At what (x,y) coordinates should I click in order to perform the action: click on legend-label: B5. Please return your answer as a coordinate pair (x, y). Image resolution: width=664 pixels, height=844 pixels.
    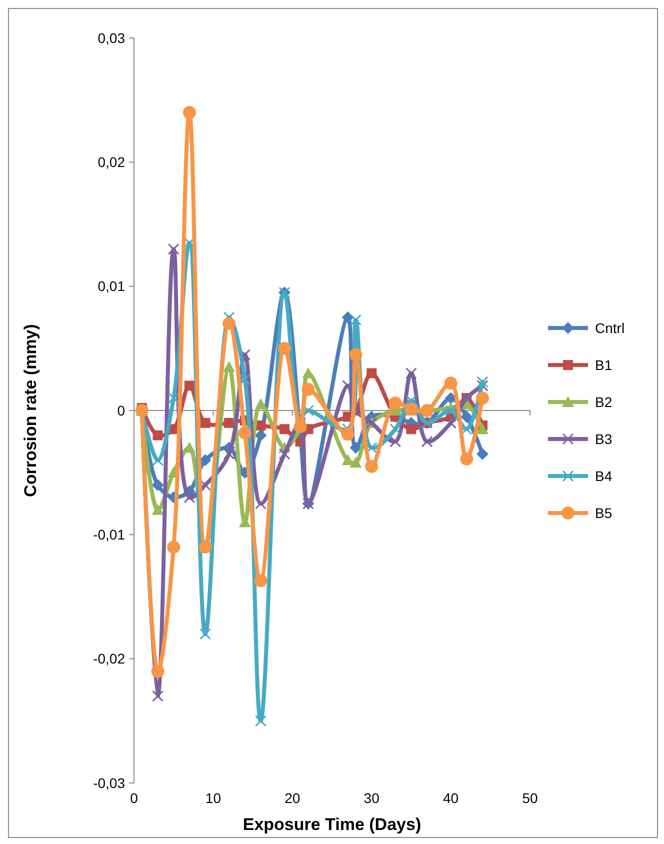
    Looking at the image, I should click on (603, 512).